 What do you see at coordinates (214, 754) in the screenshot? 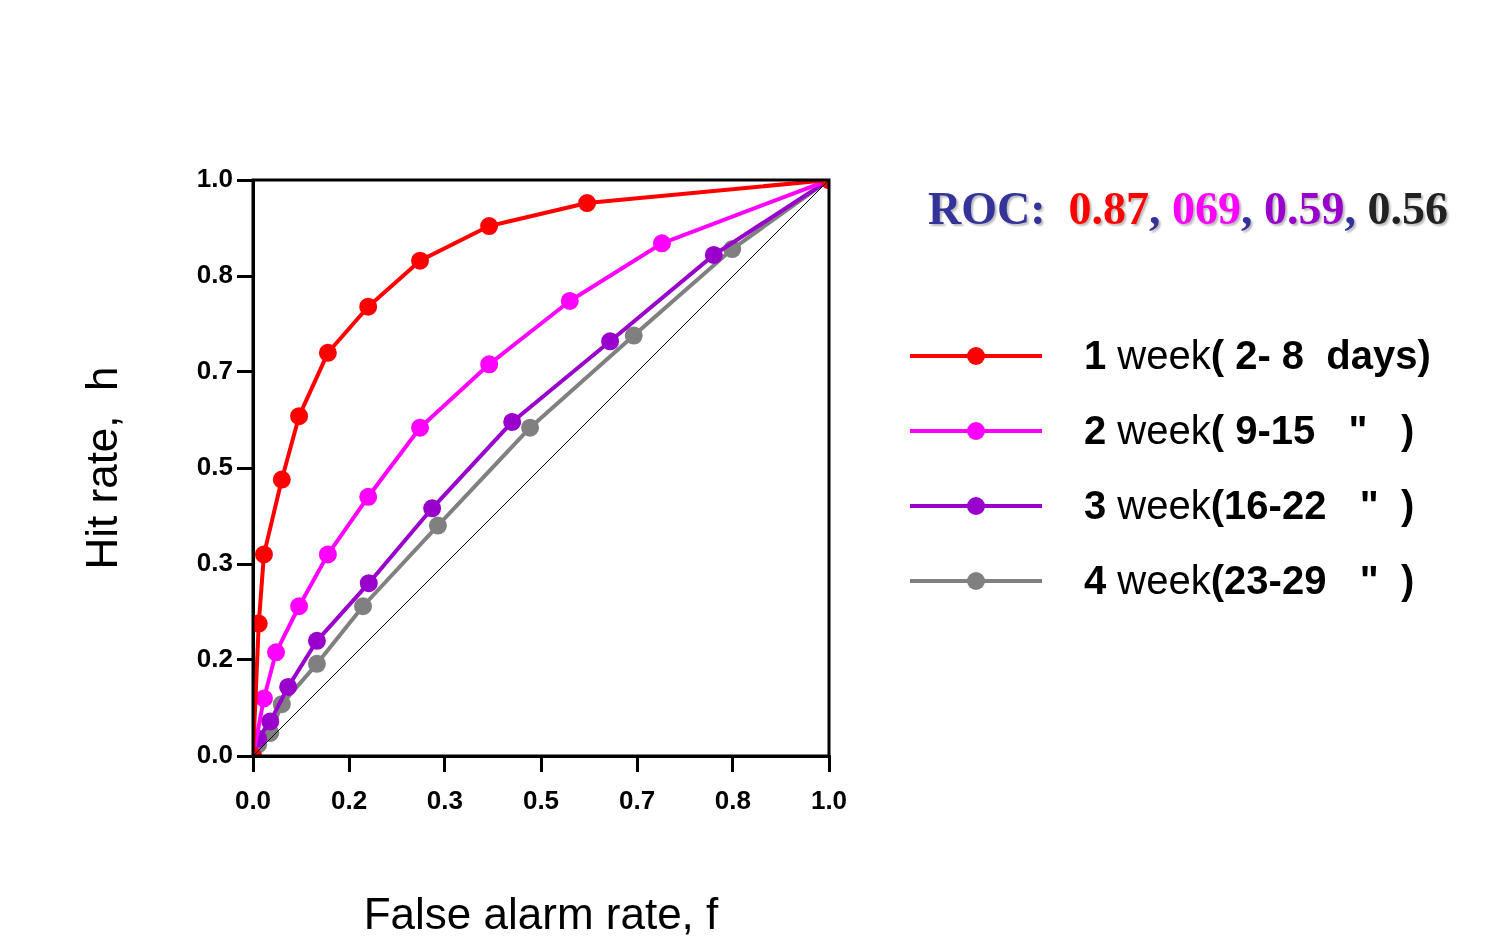
I see `y-tick-label: 0.0` at bounding box center [214, 754].